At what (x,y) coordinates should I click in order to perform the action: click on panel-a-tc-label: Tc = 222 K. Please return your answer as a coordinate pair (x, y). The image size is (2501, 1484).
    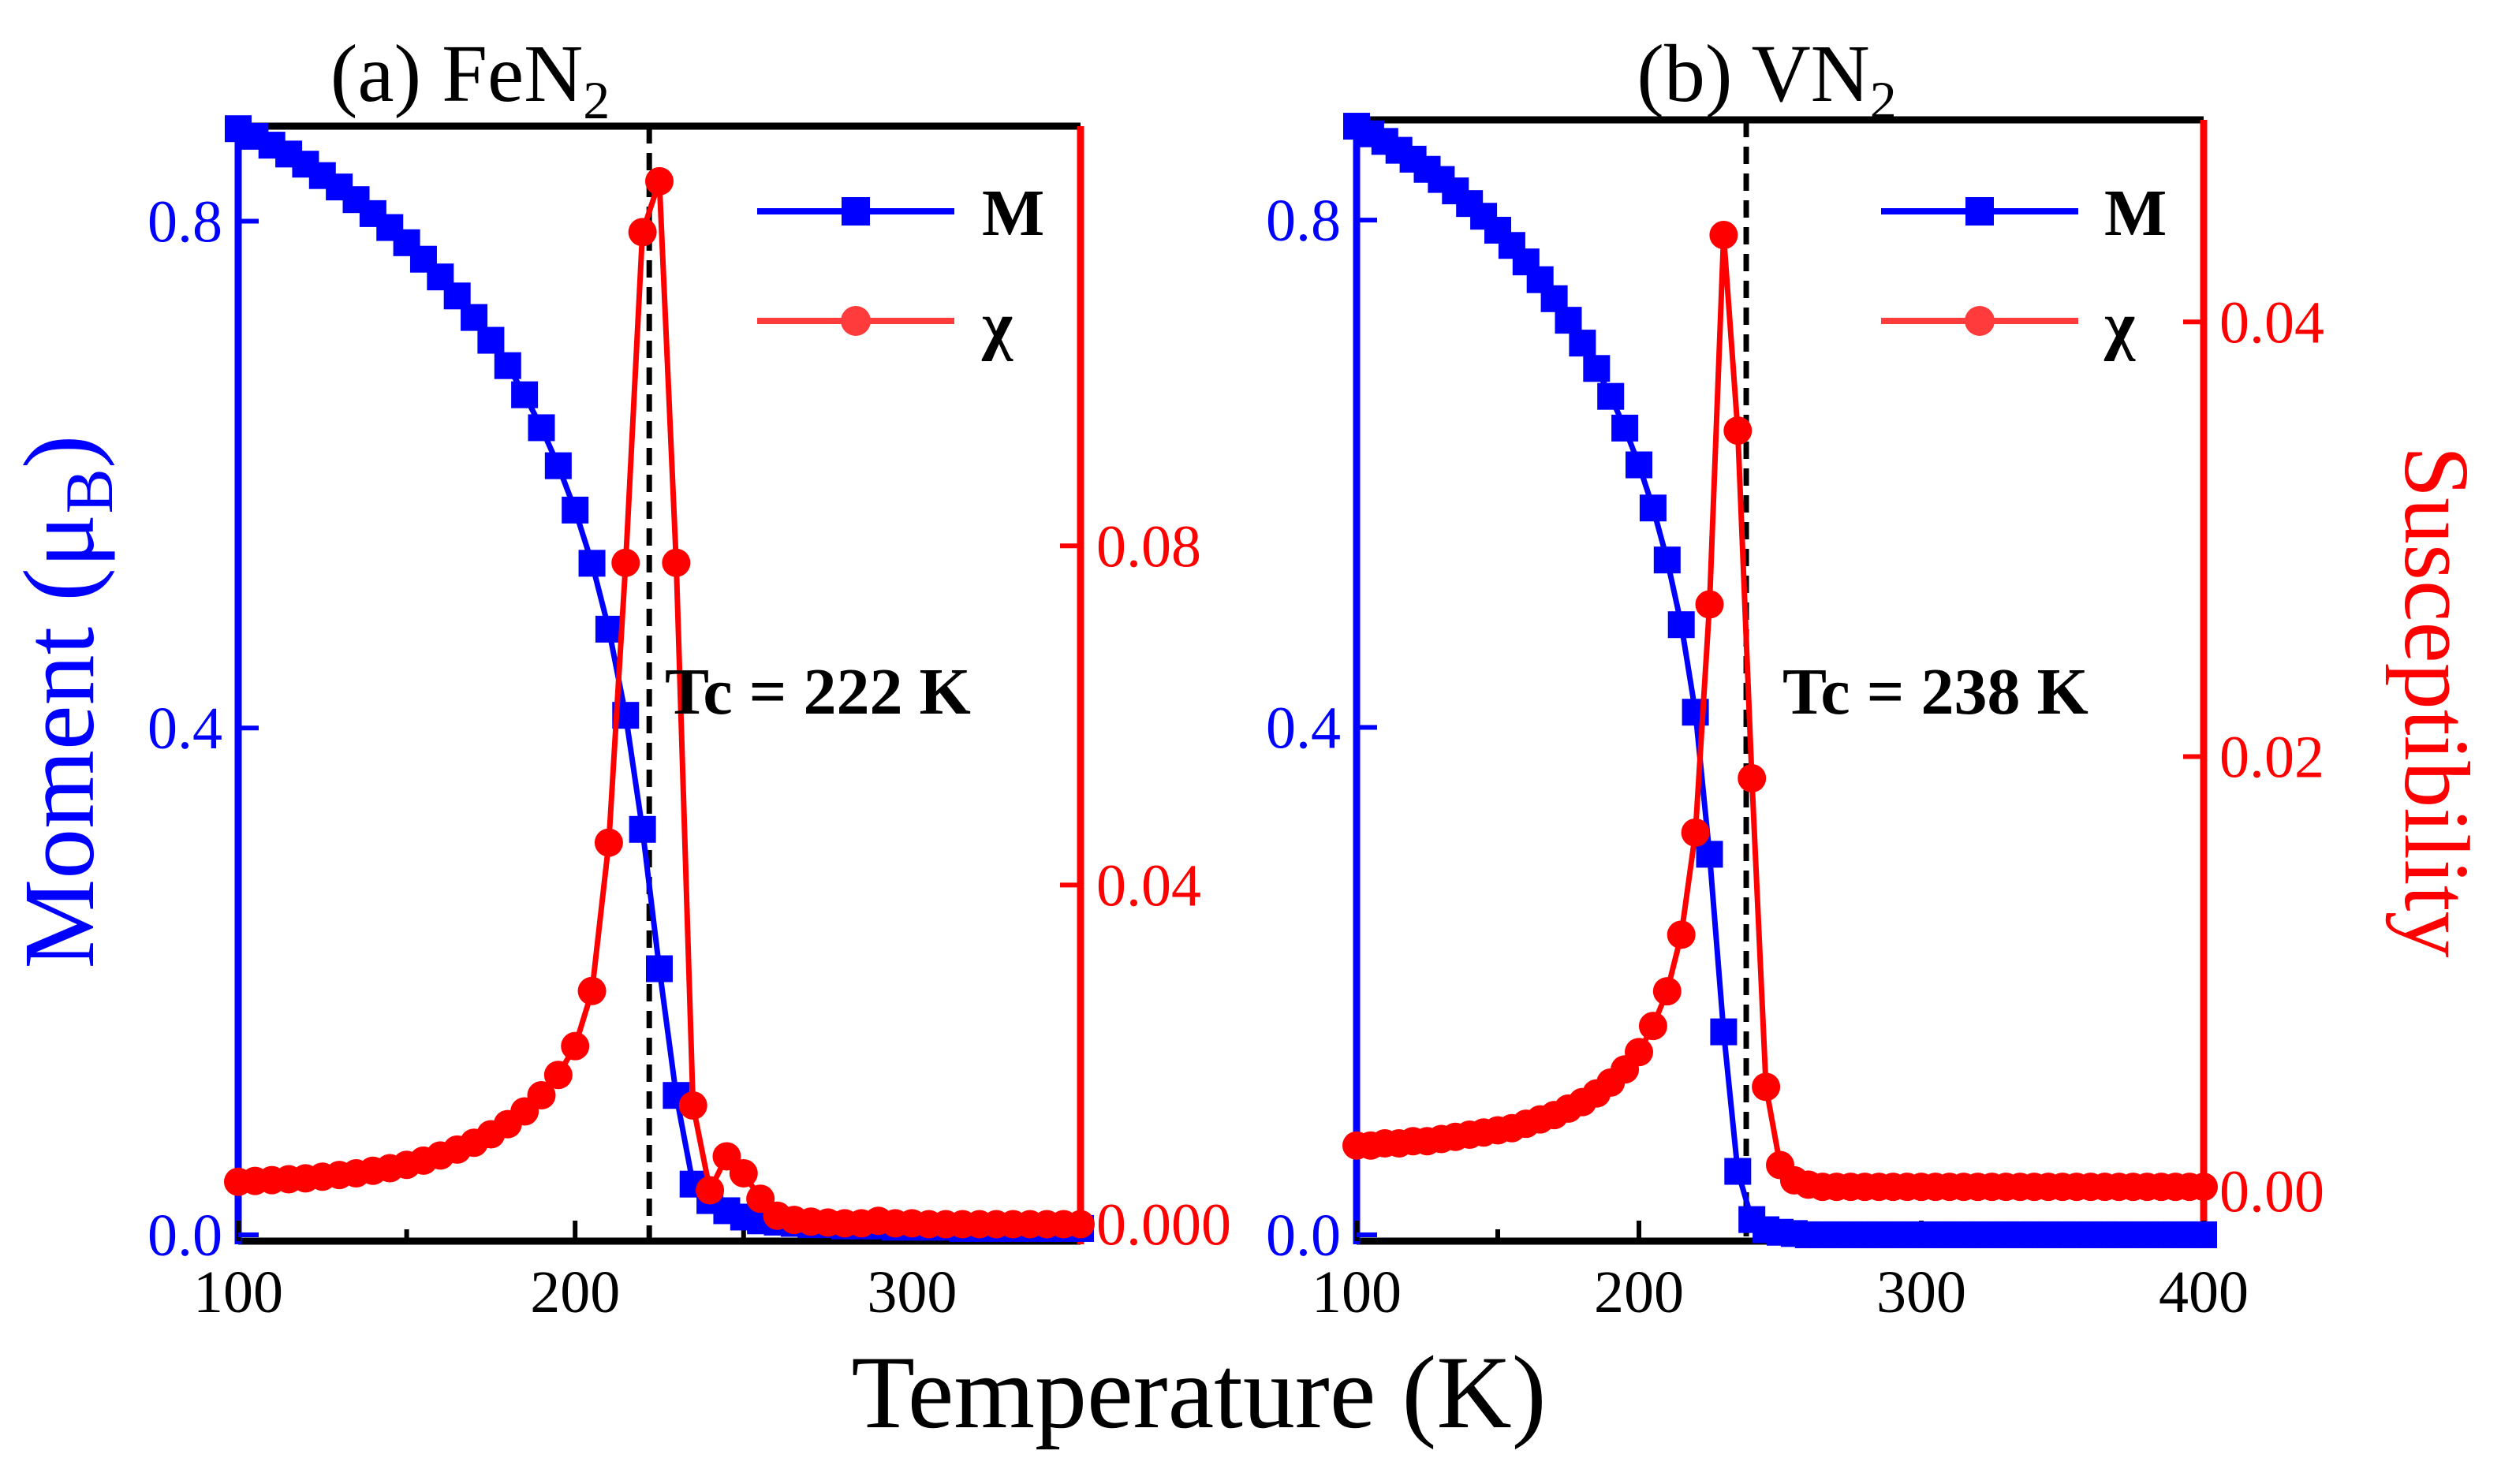
    Looking at the image, I should click on (818, 692).